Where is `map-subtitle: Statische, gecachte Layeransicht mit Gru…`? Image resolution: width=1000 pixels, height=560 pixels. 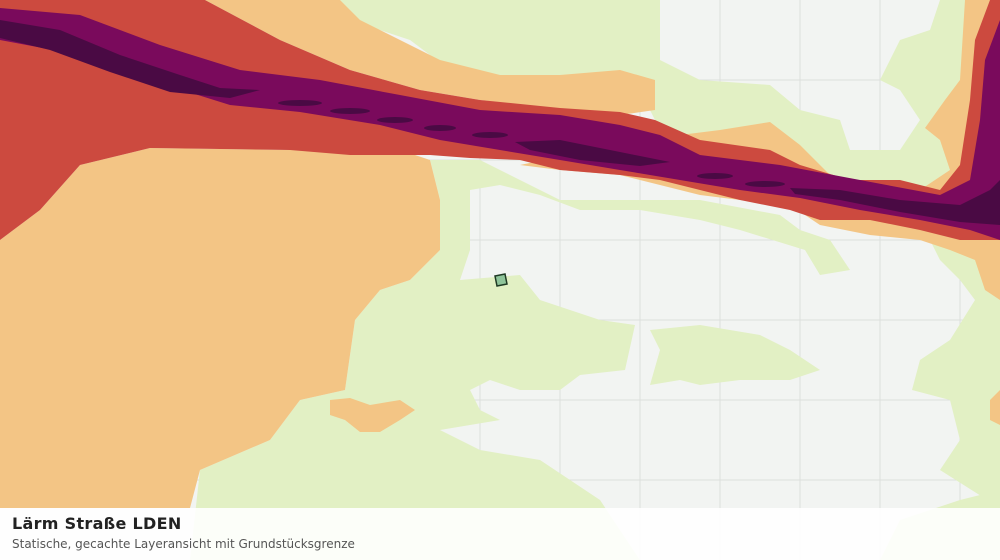
map-subtitle: Statische, gecachte Layeransicht mit Gru… is located at coordinates (183, 544).